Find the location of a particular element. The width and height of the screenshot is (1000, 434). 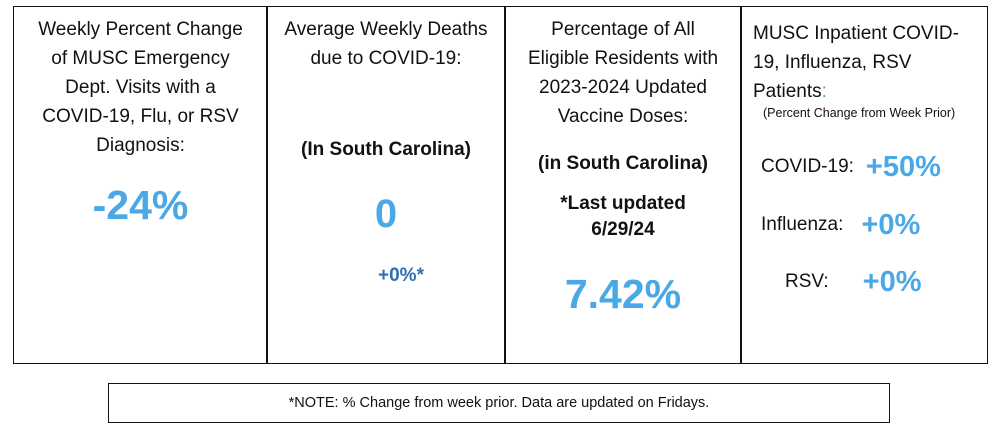

inpatient-title-line: MUSC Inpatient COVID- is located at coordinates (856, 33).